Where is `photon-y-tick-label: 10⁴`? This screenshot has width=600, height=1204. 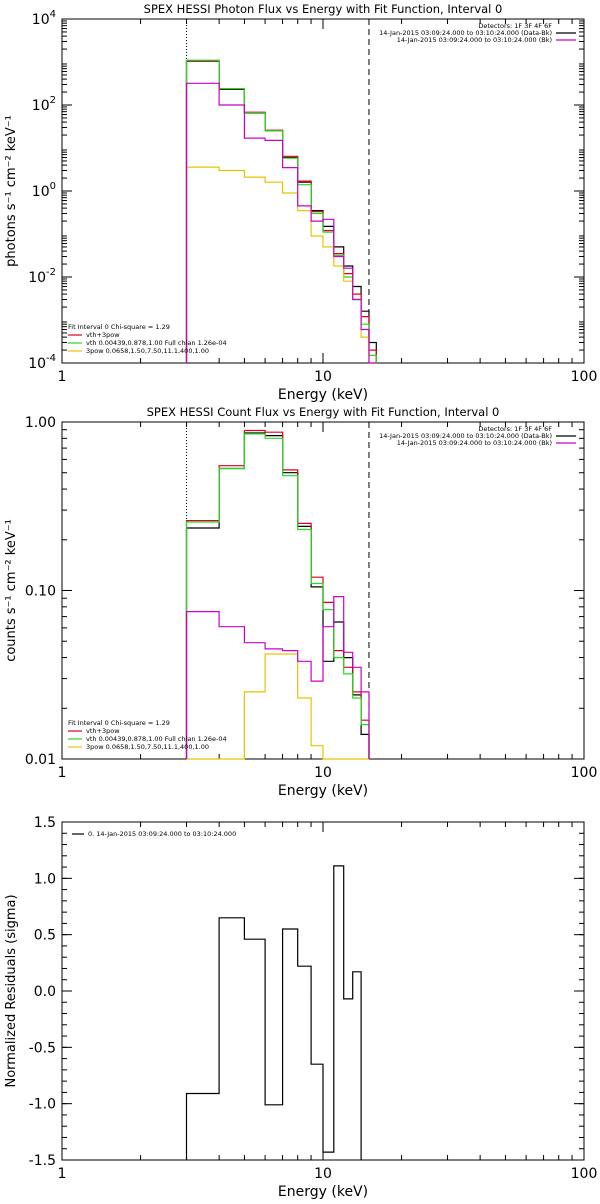 photon-y-tick-label: 10⁴ is located at coordinates (44, 18).